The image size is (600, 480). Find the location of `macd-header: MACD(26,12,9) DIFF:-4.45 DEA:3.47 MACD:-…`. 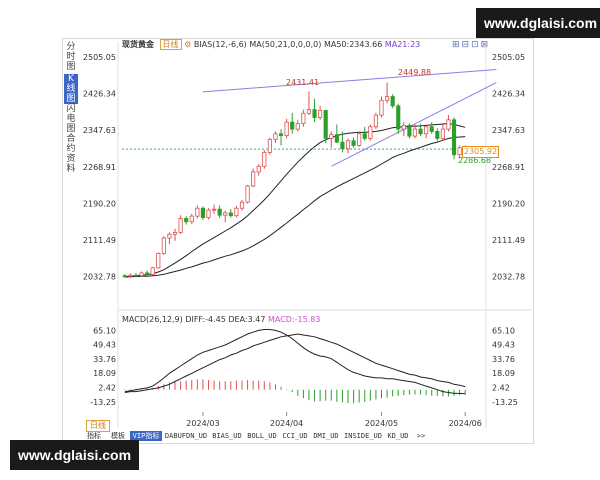

macd-header: MACD(26,12,9) DIFF:-4.45 DEA:3.47 MACD:-… is located at coordinates (221, 320).